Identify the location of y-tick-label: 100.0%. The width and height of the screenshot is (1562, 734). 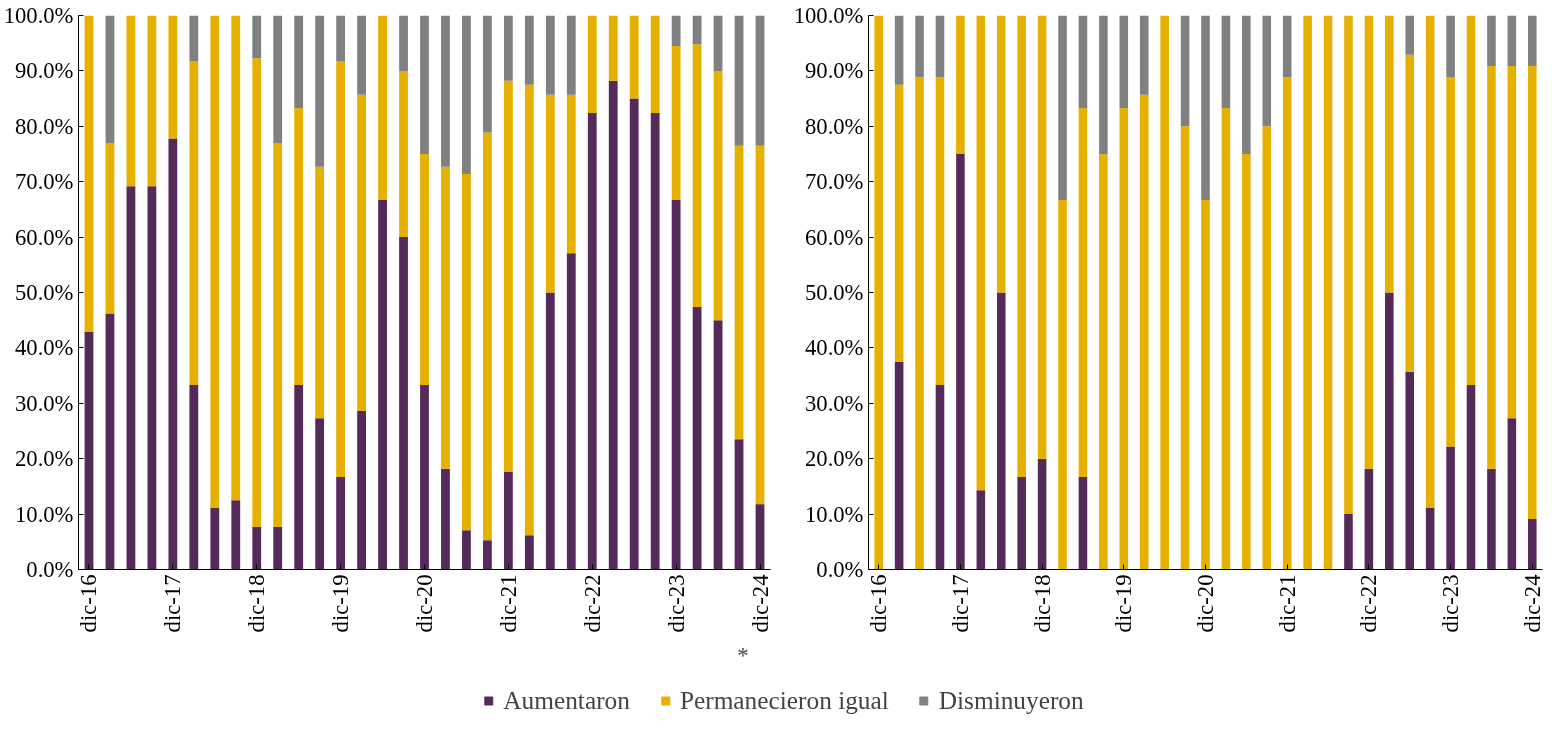
(828, 15).